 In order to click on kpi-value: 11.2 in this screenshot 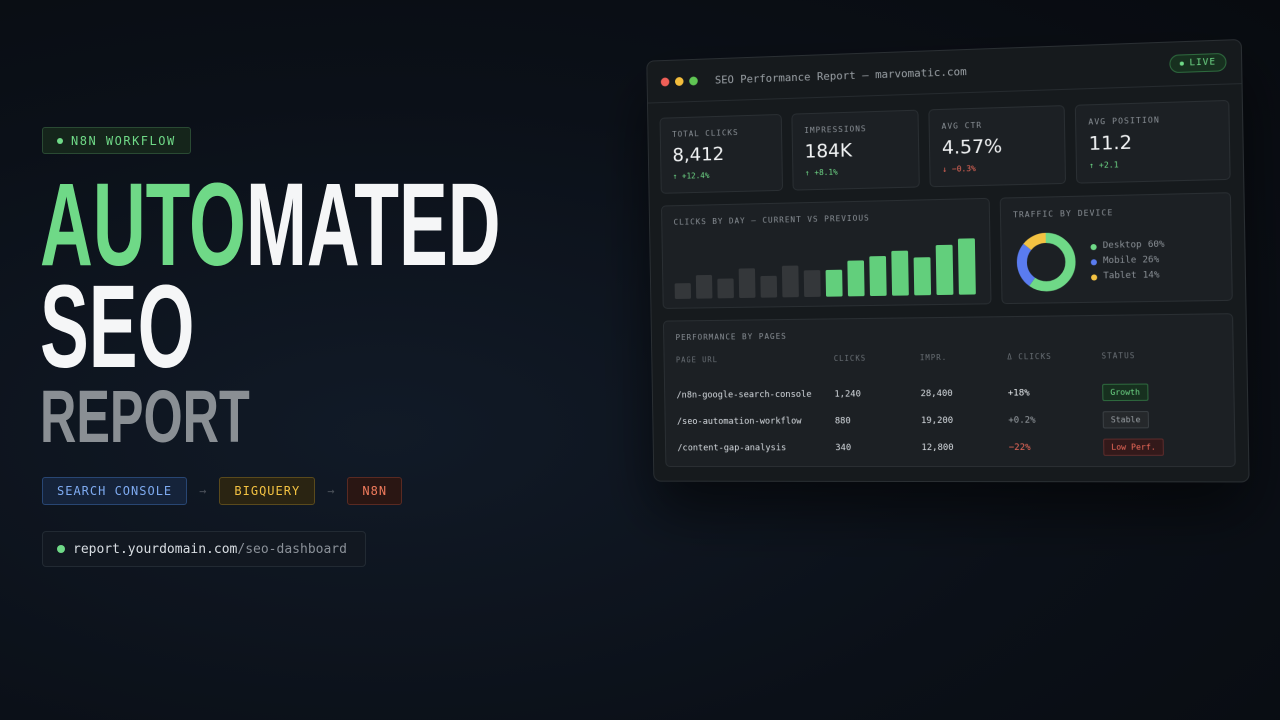, I will do `click(1110, 143)`.